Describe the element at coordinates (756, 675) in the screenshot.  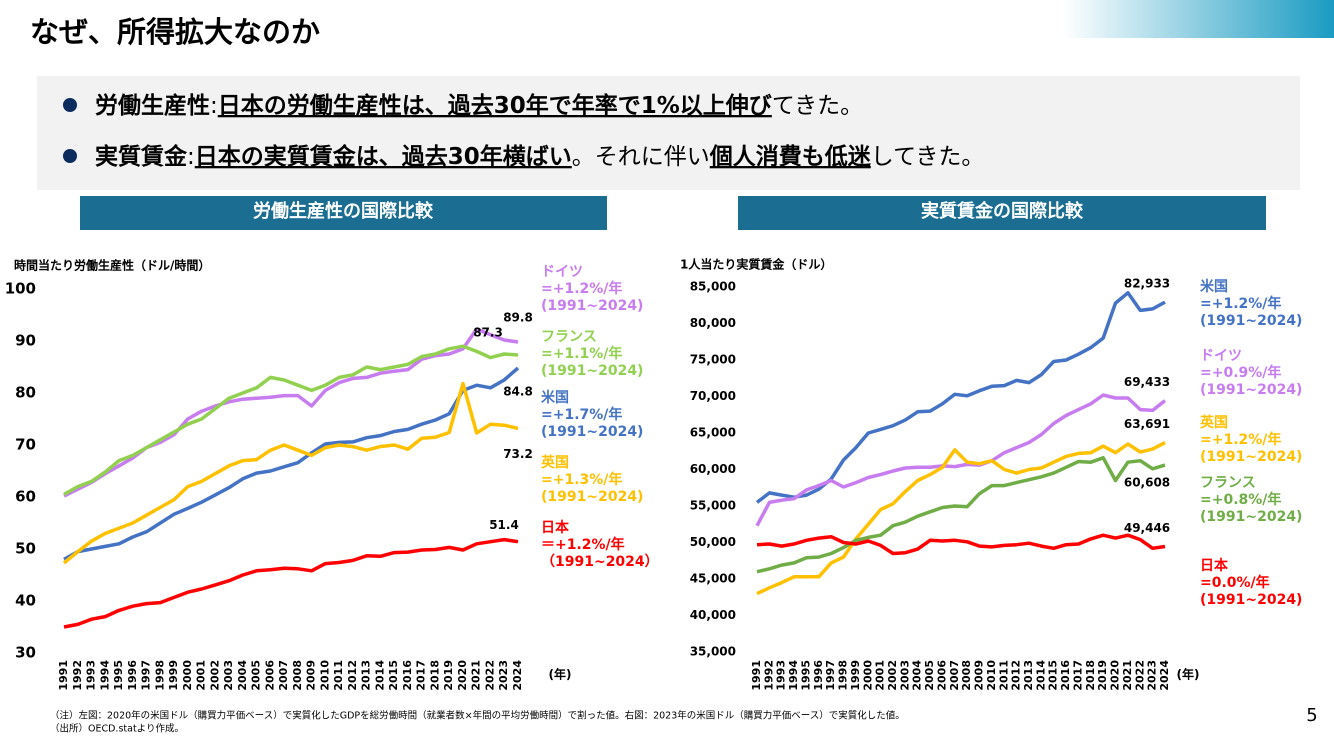
I see `x-tick-label: 1991` at that location.